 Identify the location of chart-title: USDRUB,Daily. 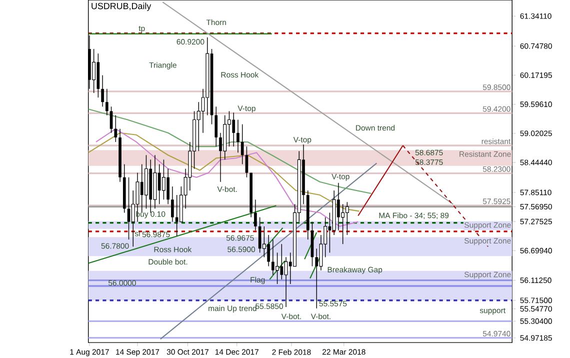
(122, 6).